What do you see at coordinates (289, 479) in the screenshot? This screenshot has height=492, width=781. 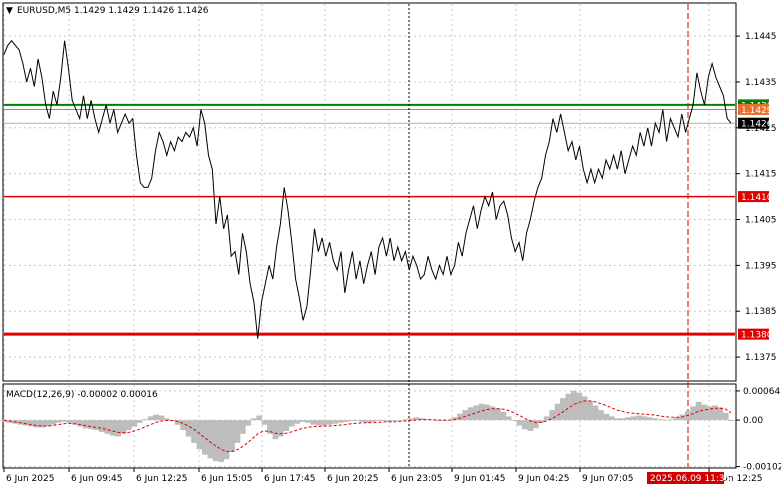 I see `x-tick-label: 6 Jun 17:45` at bounding box center [289, 479].